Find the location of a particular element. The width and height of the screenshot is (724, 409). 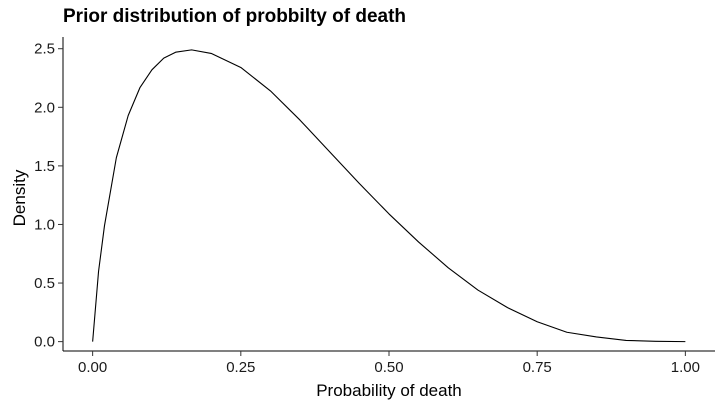

x-tick-label: 0.25 is located at coordinates (240, 367).